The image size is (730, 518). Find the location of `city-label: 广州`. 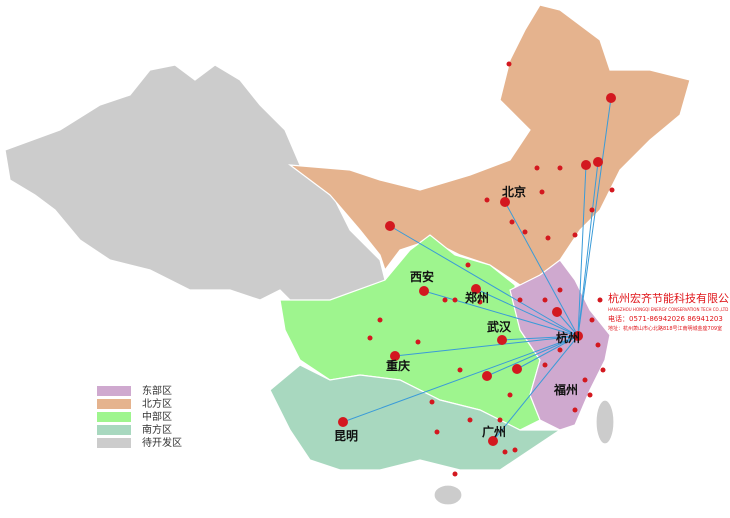

city-label: 广州 is located at coordinates (494, 431).